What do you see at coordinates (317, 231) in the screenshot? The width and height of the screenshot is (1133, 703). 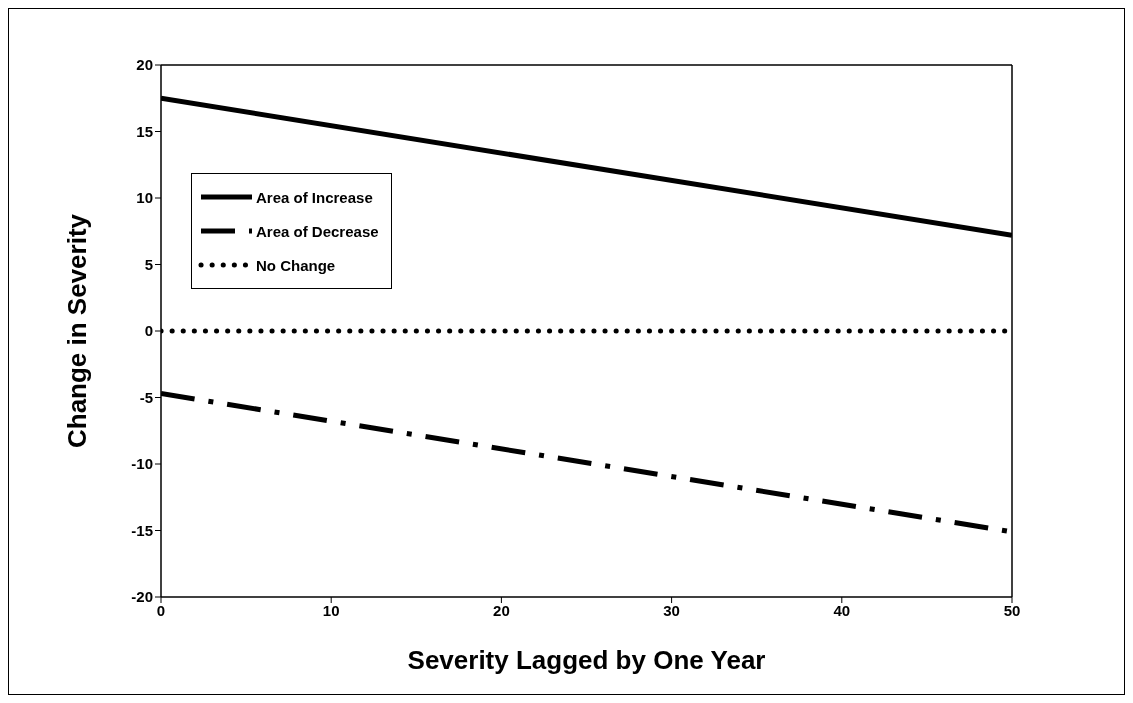 I see `legend-label: Area of Decrease` at bounding box center [317, 231].